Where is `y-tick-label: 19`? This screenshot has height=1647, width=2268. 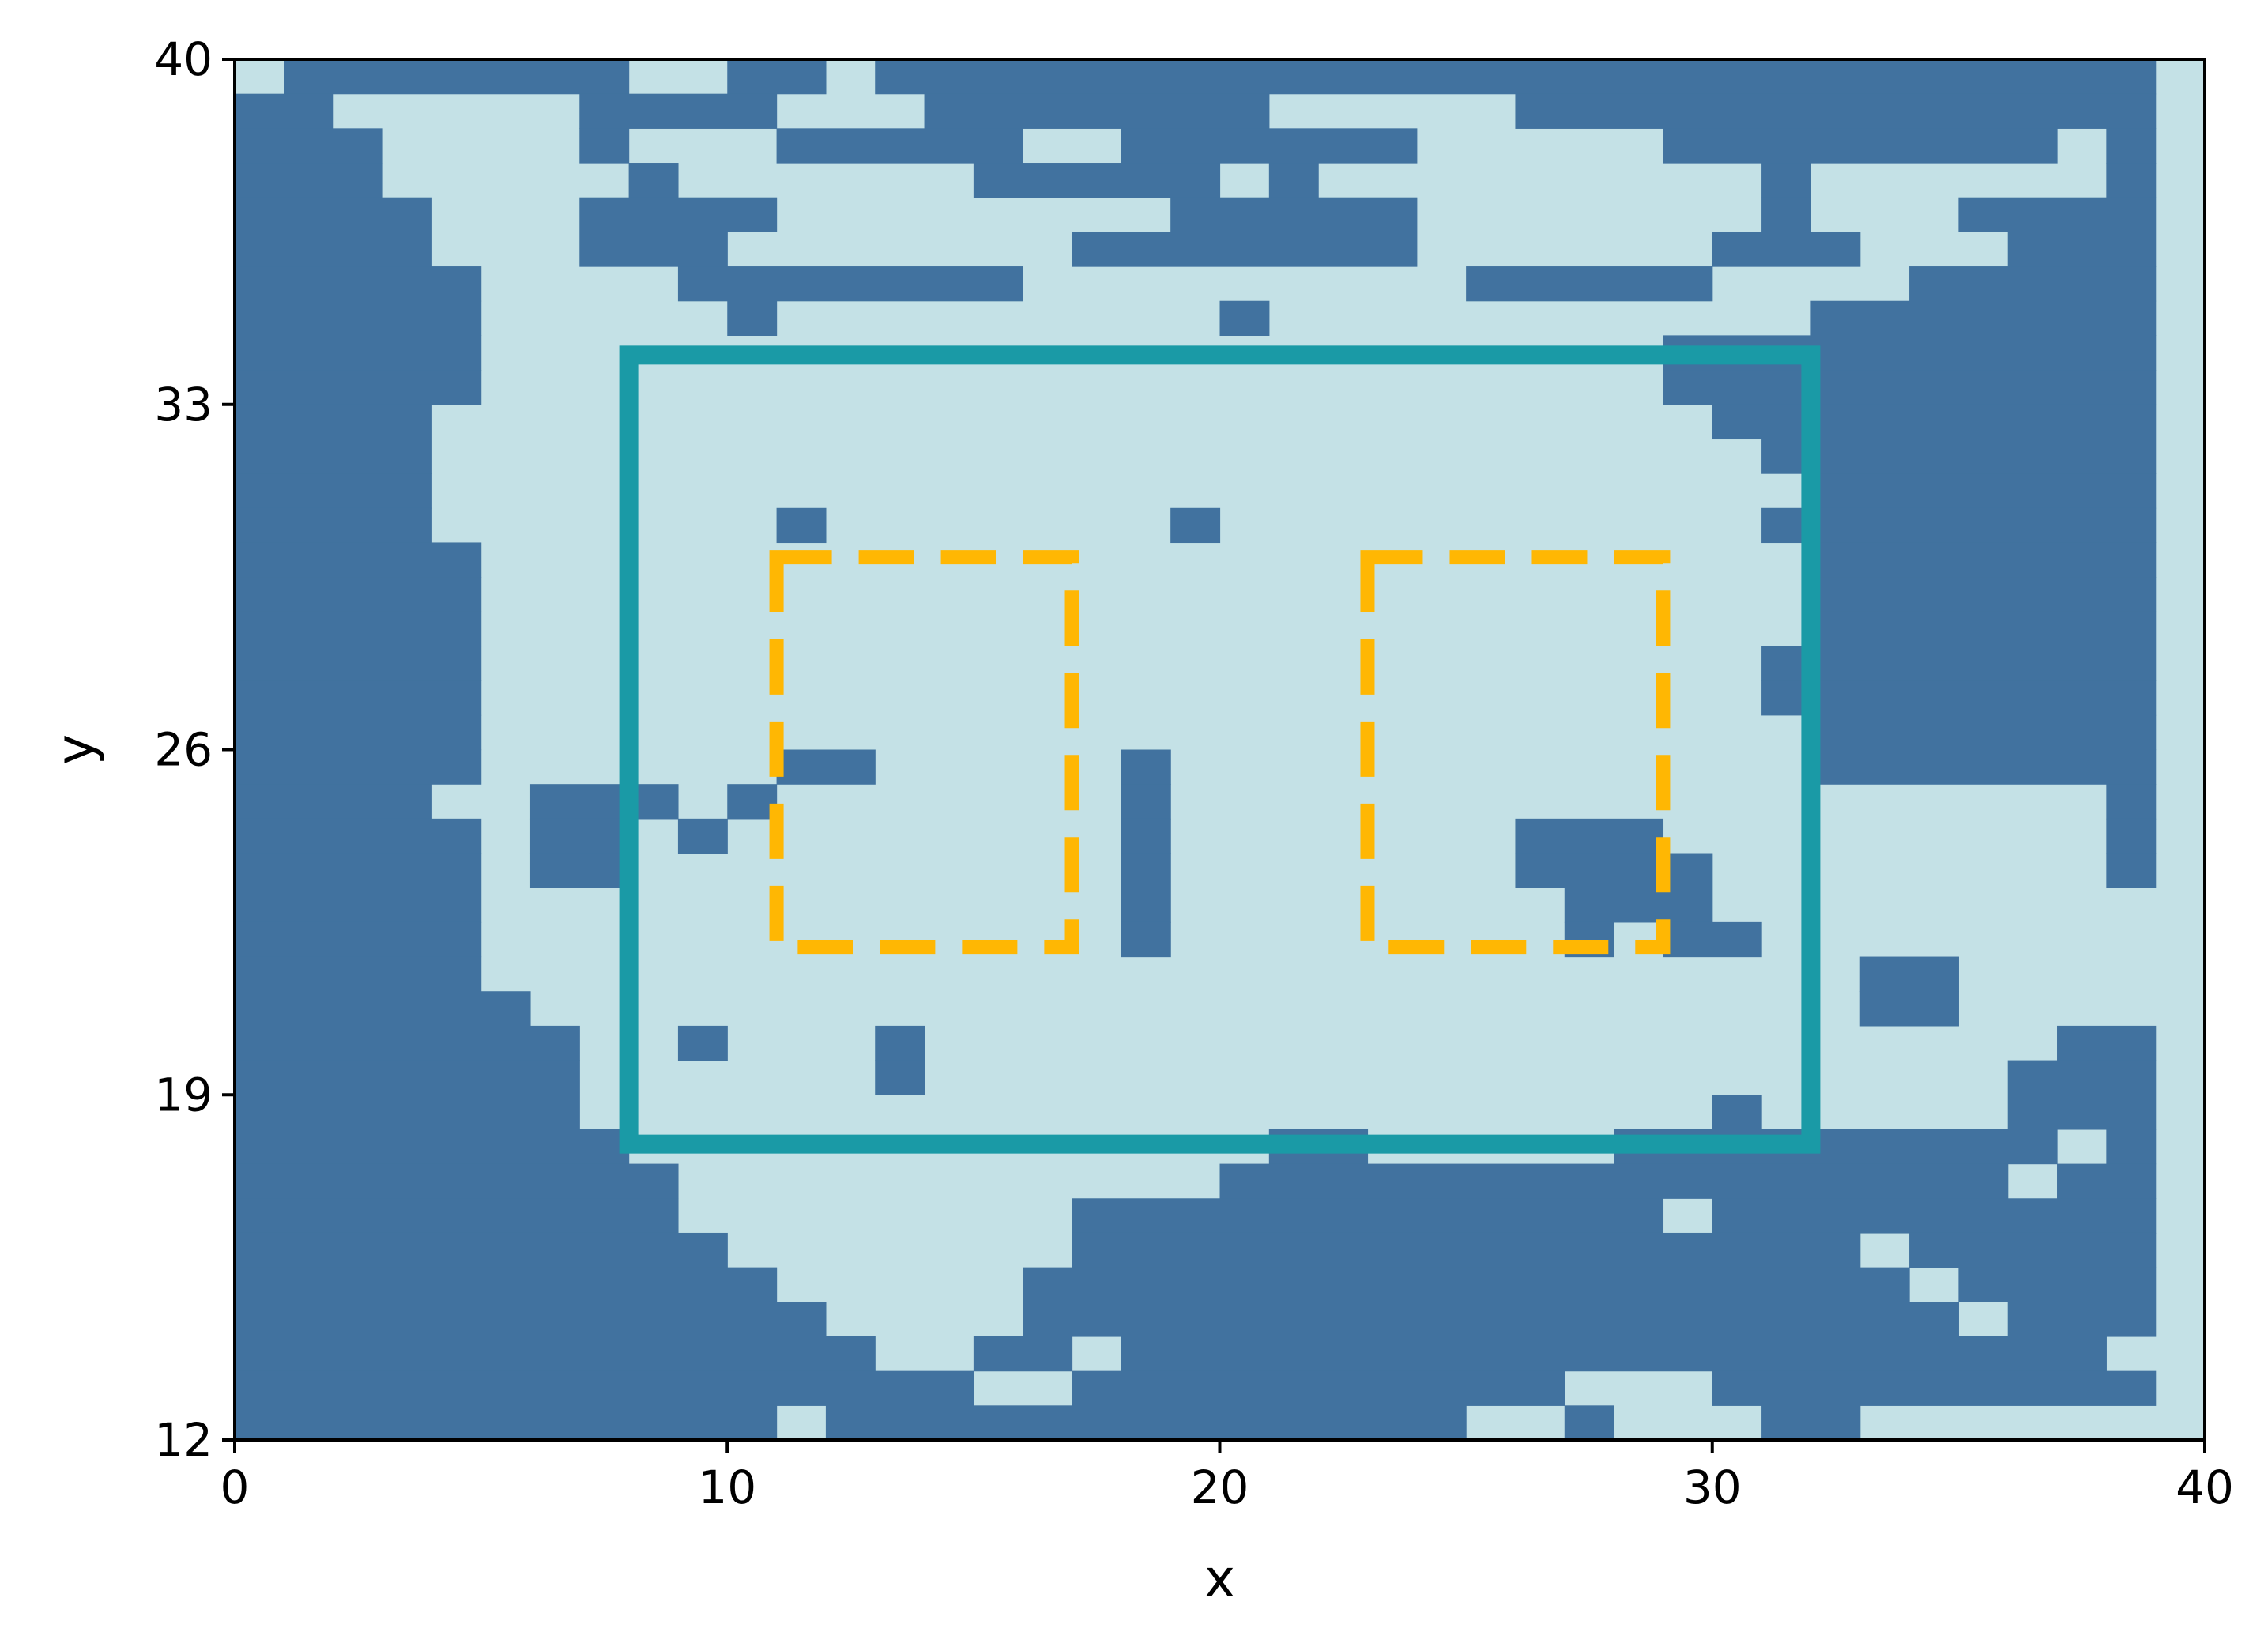
y-tick-label: 19 is located at coordinates (184, 1094).